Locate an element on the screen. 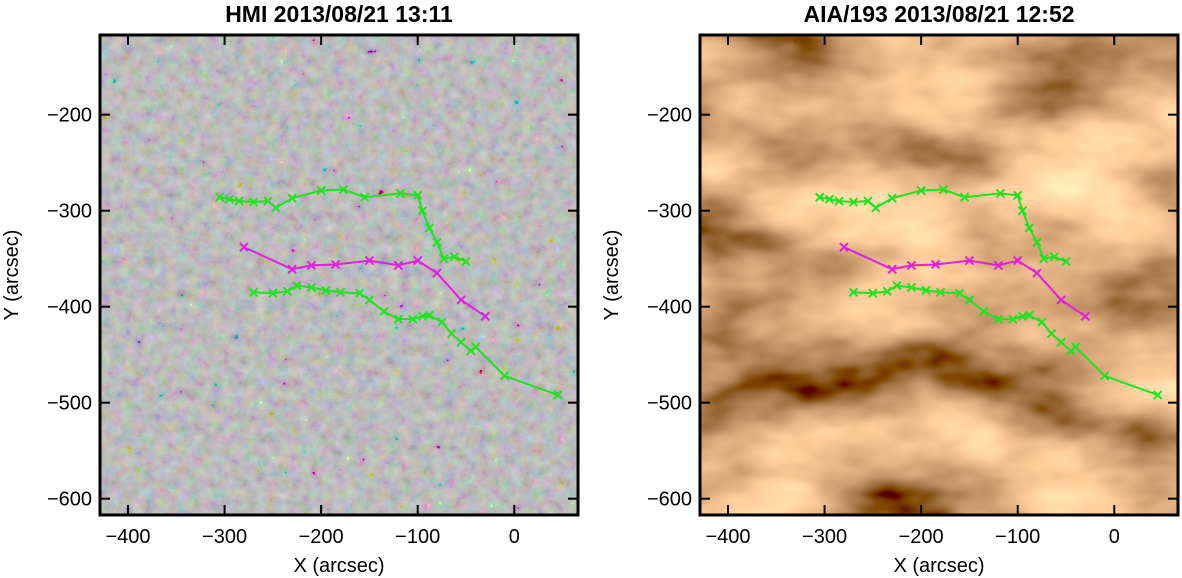 Image resolution: width=1182 pixels, height=578 pixels. x-tick-label: 0 is located at coordinates (514, 537).